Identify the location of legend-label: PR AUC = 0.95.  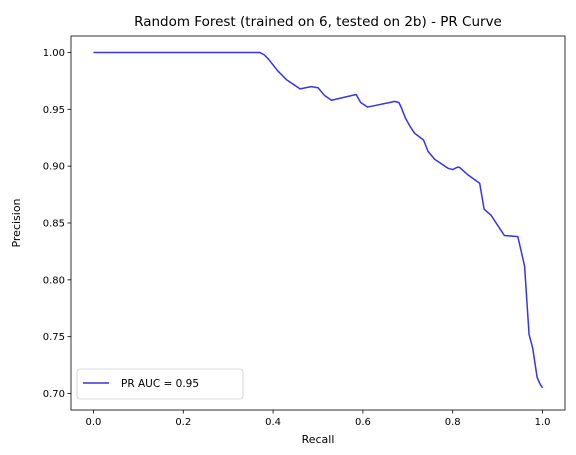
(160, 384).